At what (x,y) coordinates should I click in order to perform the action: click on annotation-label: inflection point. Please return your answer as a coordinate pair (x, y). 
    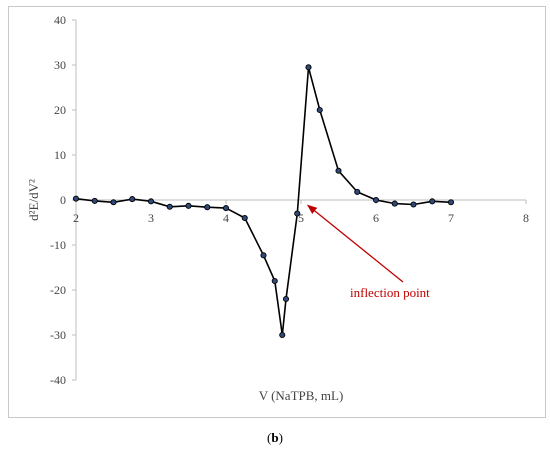
    Looking at the image, I should click on (390, 292).